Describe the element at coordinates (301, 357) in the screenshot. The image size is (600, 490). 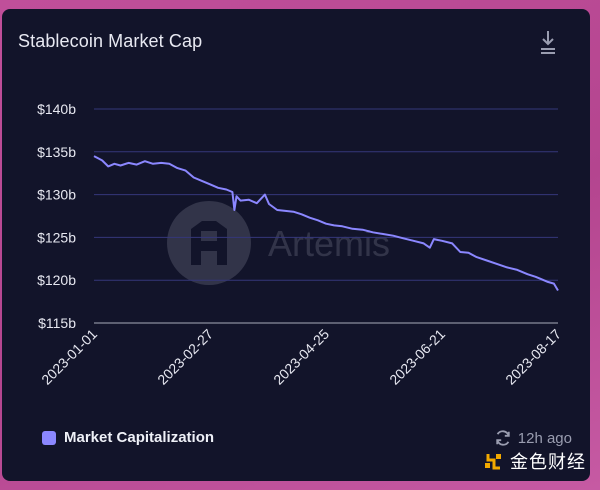
I see `x-tick-label: 2023-04-25` at that location.